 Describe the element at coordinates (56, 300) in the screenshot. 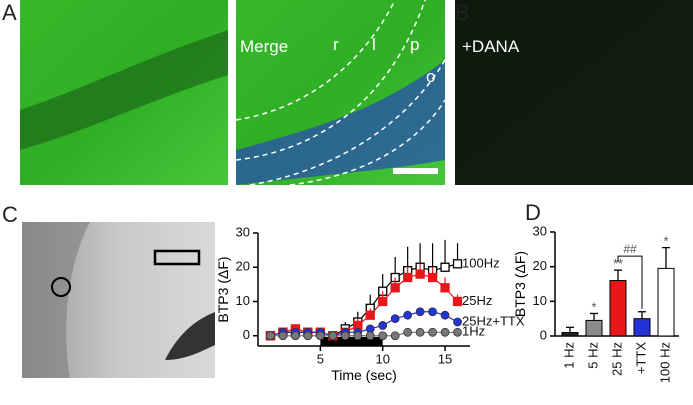

I see `image-shade` at that location.